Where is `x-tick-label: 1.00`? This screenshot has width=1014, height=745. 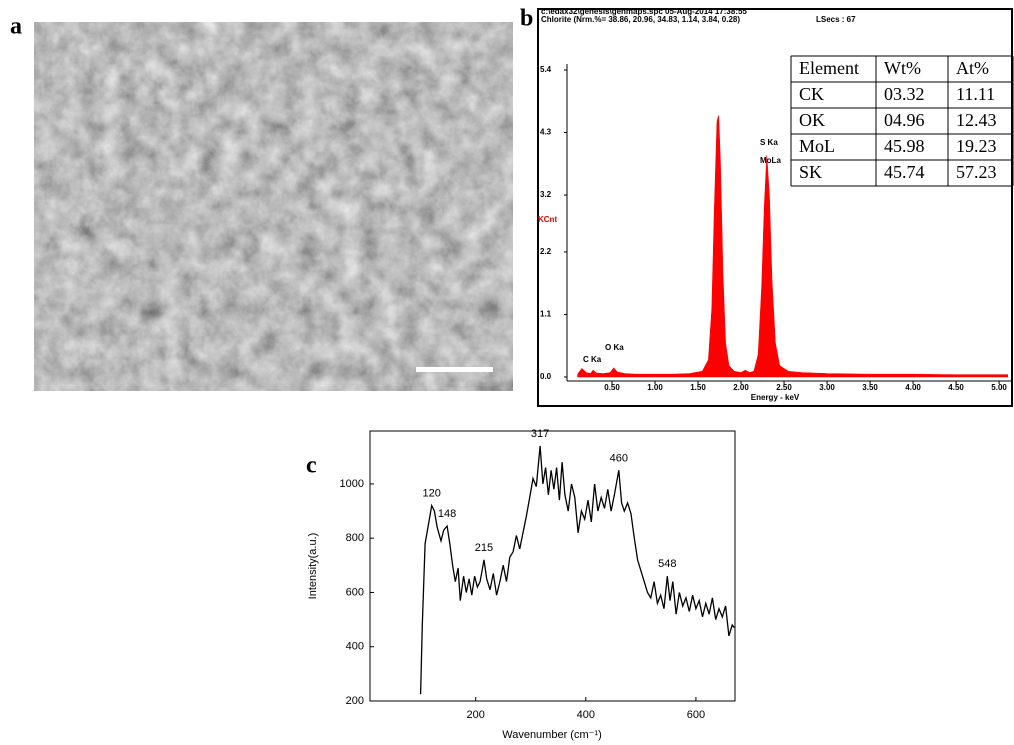
x-tick-label: 1.00 is located at coordinates (655, 387).